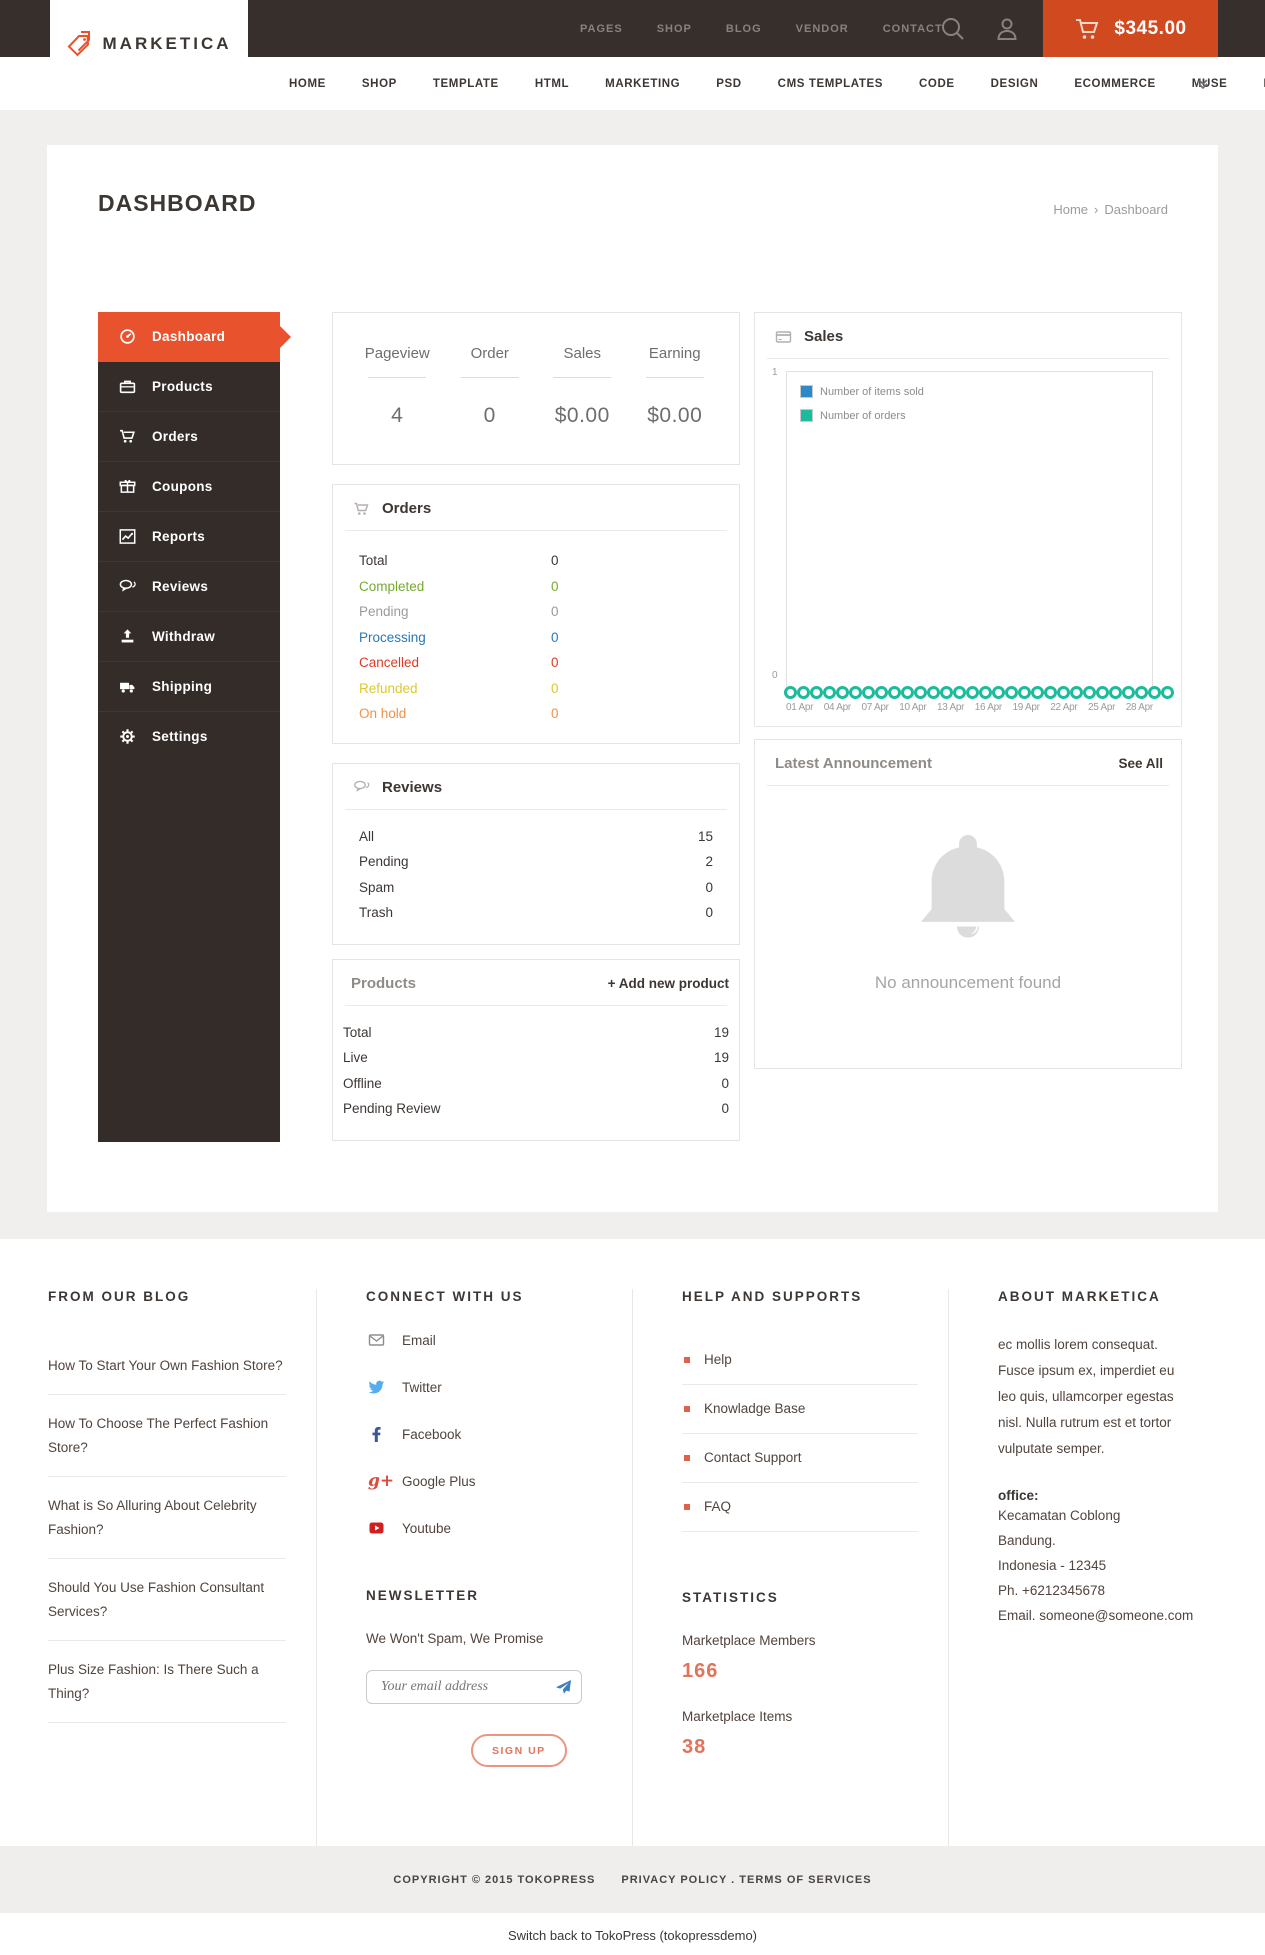 This screenshot has width=1265, height=1955. I want to click on google-plus-link: g+ Google Plus, so click(422, 1481).